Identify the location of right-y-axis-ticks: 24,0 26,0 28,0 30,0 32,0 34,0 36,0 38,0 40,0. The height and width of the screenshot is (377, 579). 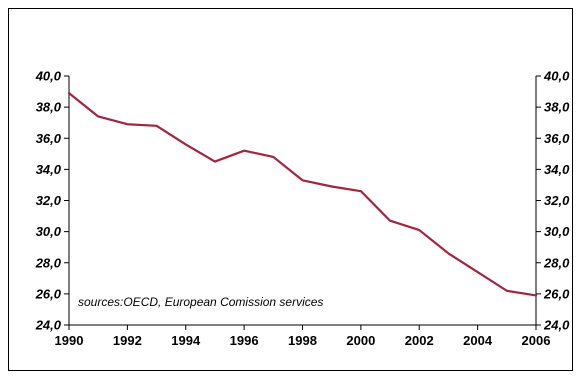
(553, 201).